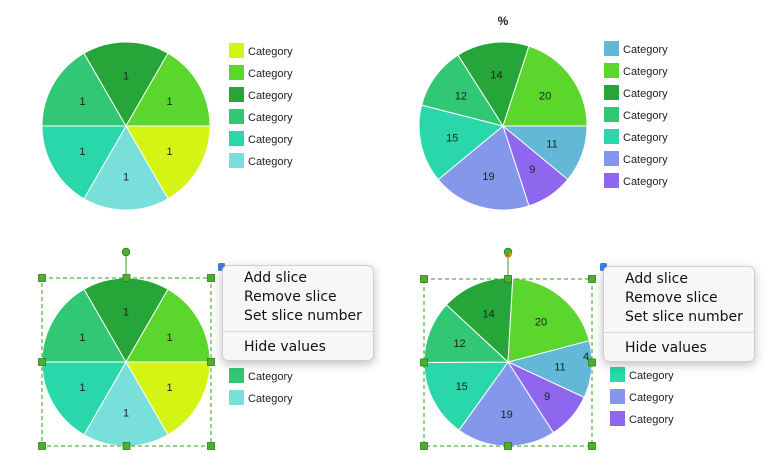 This screenshot has height=475, width=772. Describe the element at coordinates (503, 21) in the screenshot. I see `chart-title: %` at that location.